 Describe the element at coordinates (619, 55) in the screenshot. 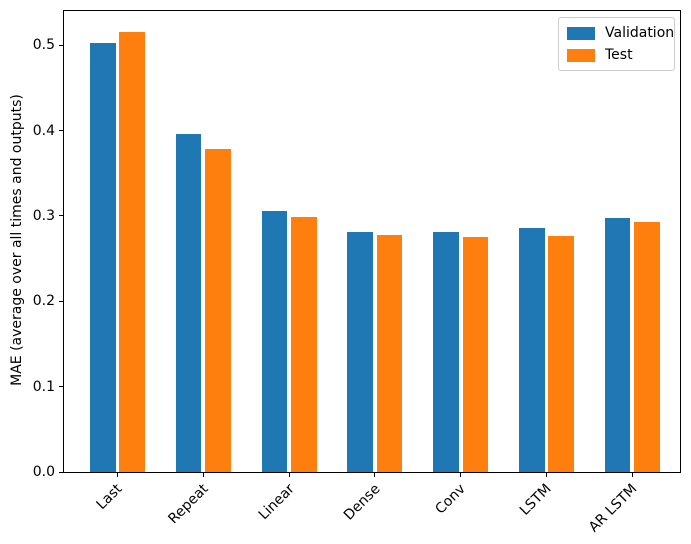

I see `legend-label-test: Test` at that location.